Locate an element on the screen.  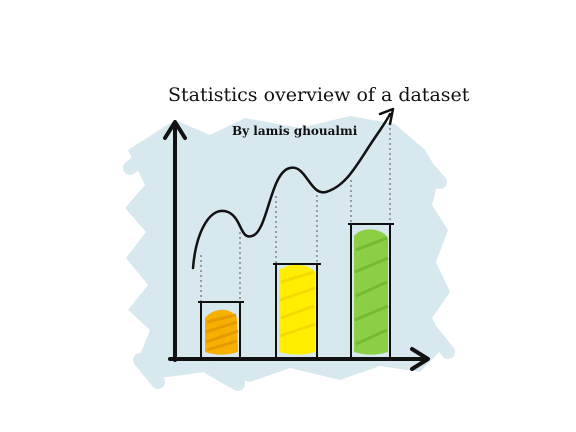
bar-yellow is located at coordinates (297, 310).